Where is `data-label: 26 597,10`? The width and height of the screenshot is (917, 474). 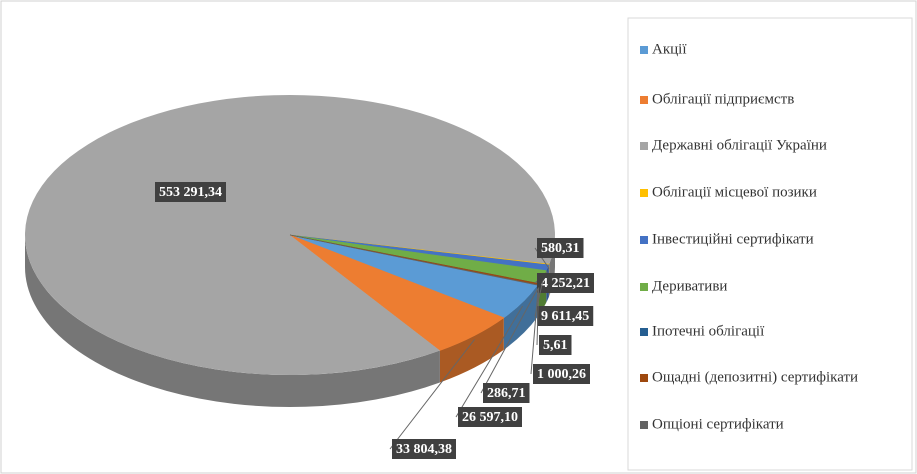
data-label: 26 597,10 is located at coordinates (490, 417).